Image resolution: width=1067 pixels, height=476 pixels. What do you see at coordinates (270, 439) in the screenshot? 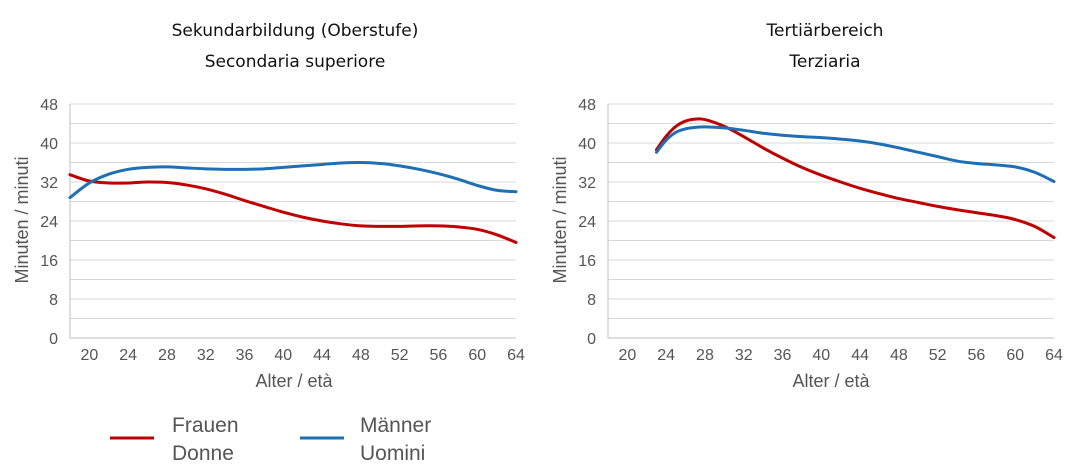
I see `legend: Frauen Donne Männer Uomini` at bounding box center [270, 439].